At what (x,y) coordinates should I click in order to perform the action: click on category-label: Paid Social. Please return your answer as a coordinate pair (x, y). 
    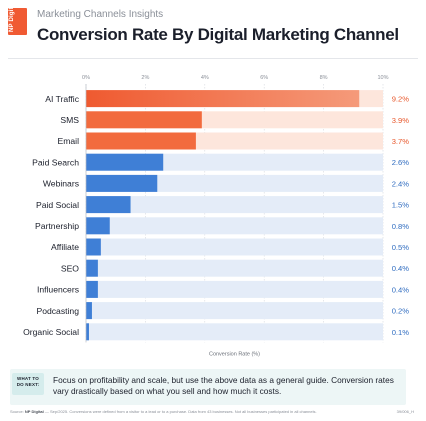
    Looking at the image, I should click on (57, 205).